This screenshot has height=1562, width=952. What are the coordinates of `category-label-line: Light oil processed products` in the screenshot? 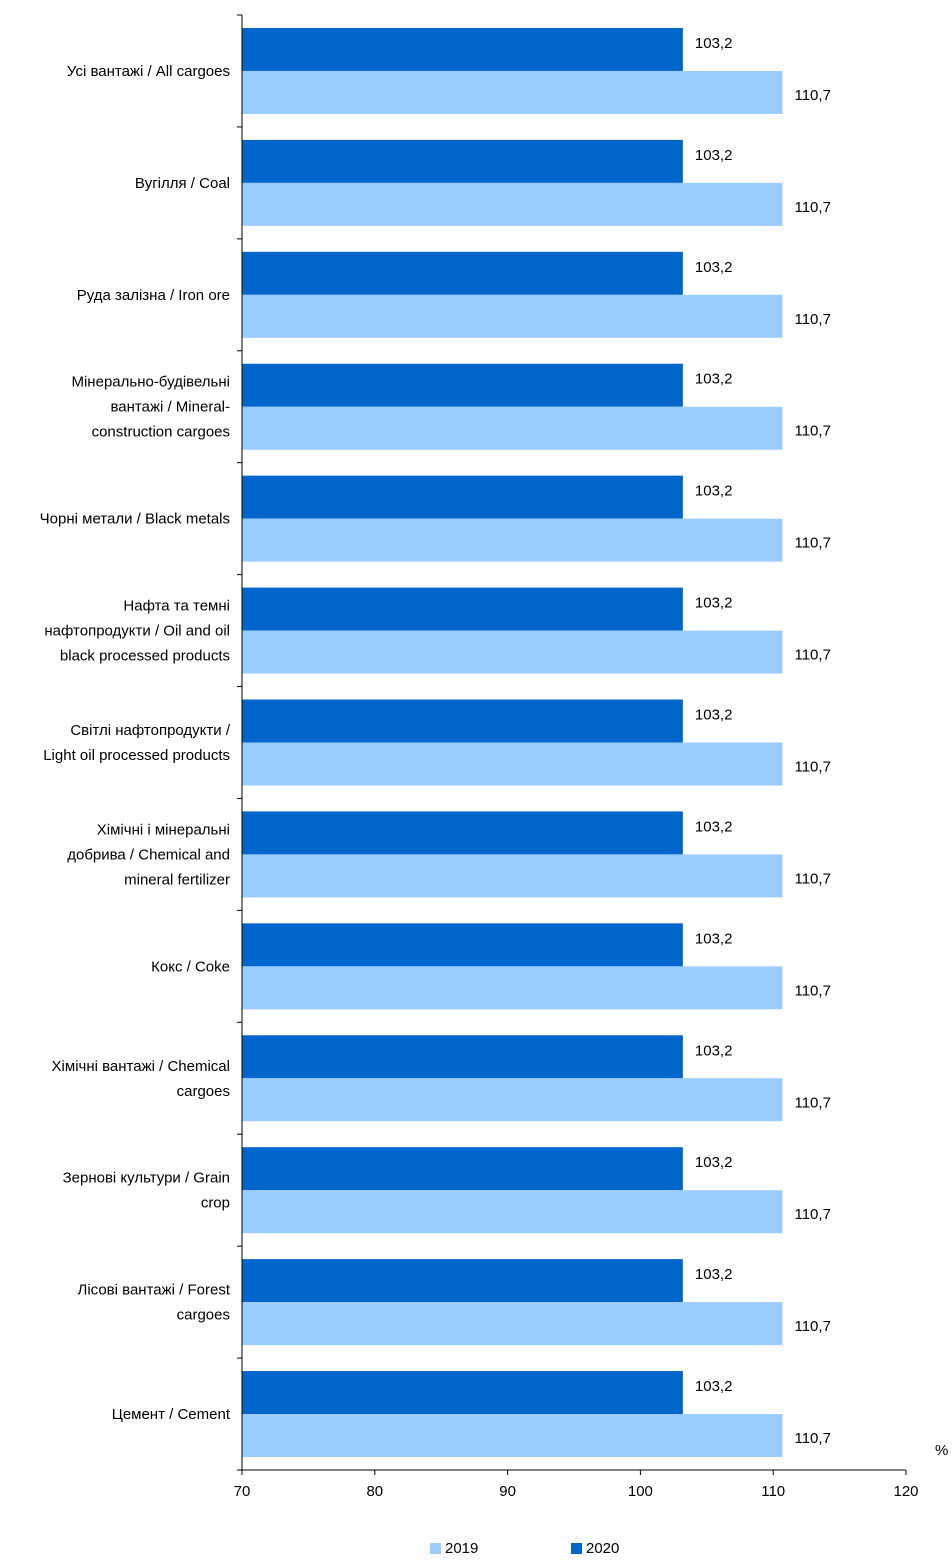 It's located at (136, 755).